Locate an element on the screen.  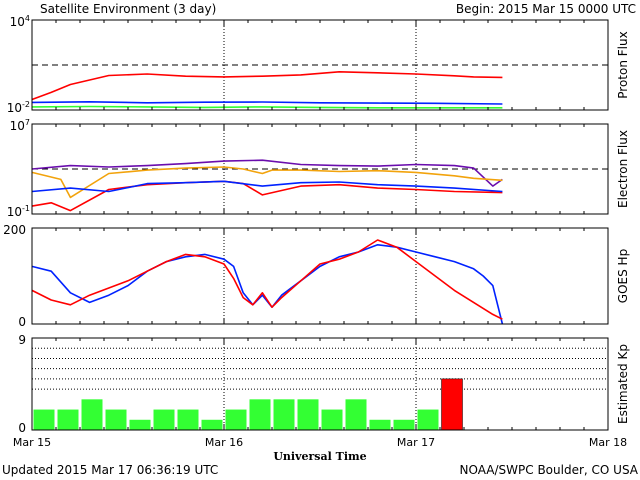
y-axis-title: Proton Flux is located at coordinates (623, 64).